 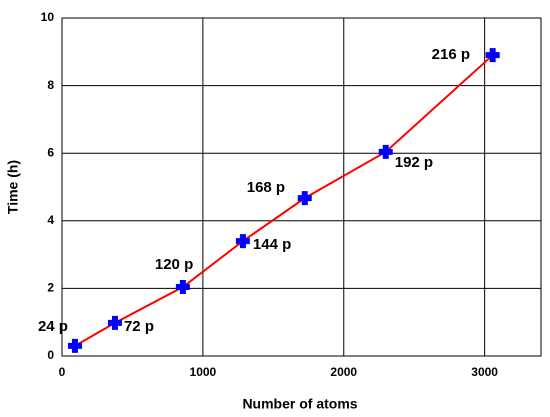 I want to click on point-label: 168 p, so click(x=266, y=187).